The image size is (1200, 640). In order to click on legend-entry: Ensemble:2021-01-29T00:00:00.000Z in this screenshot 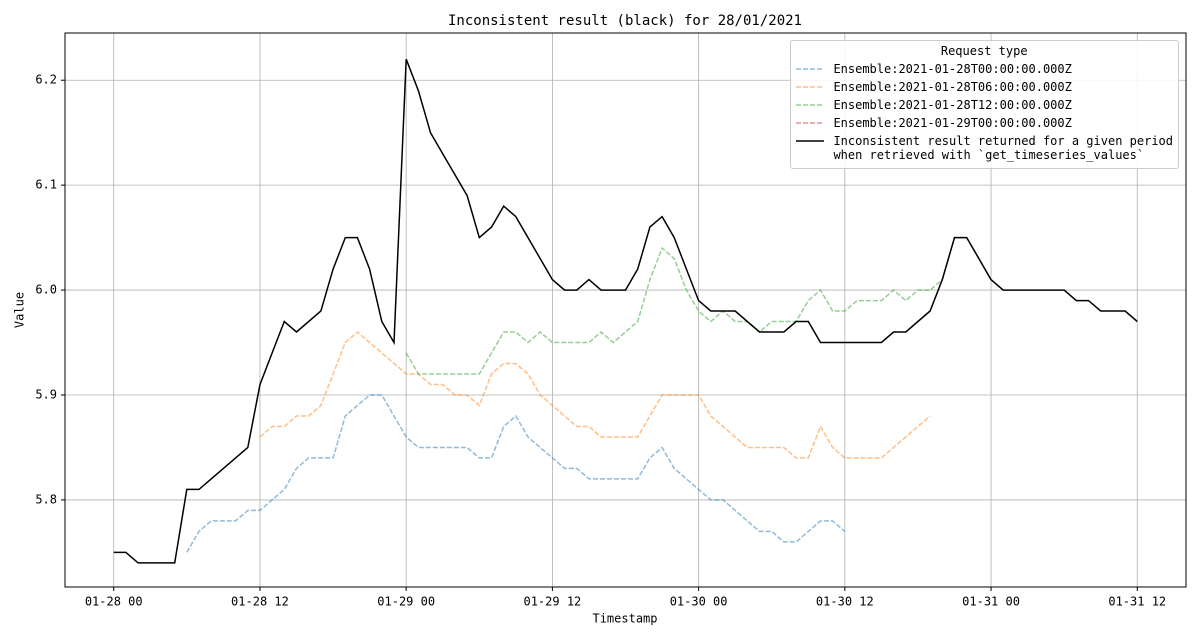, I will do `click(984, 123)`.